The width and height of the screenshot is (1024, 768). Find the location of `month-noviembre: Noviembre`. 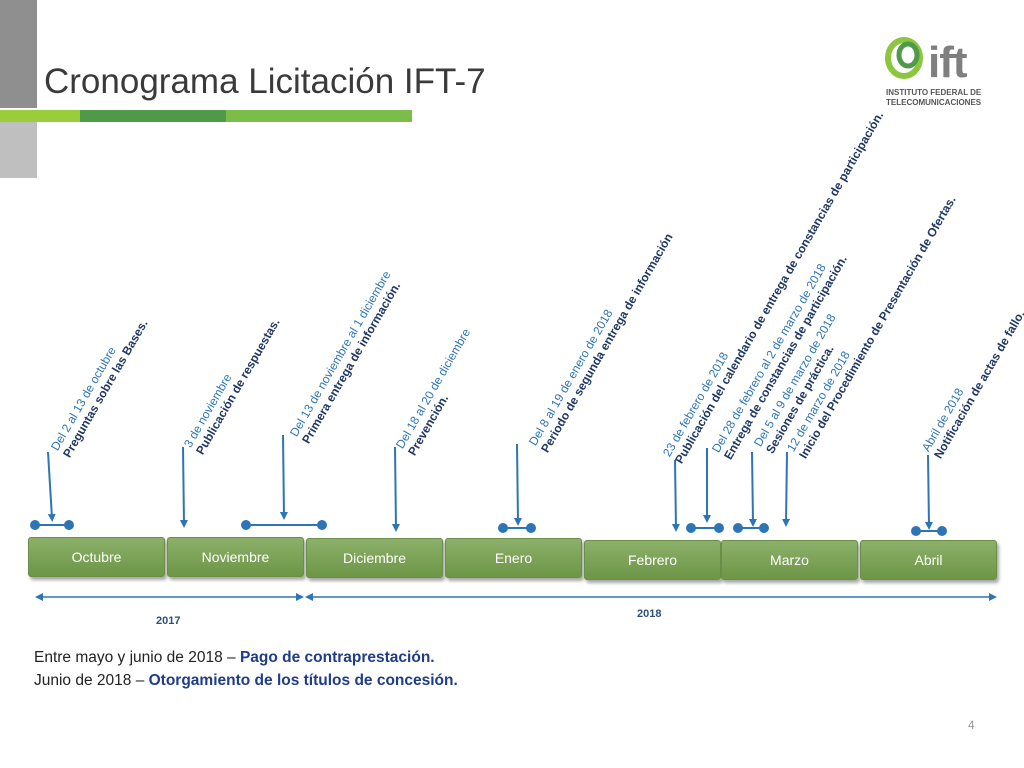

month-noviembre: Noviembre is located at coordinates (235, 557).